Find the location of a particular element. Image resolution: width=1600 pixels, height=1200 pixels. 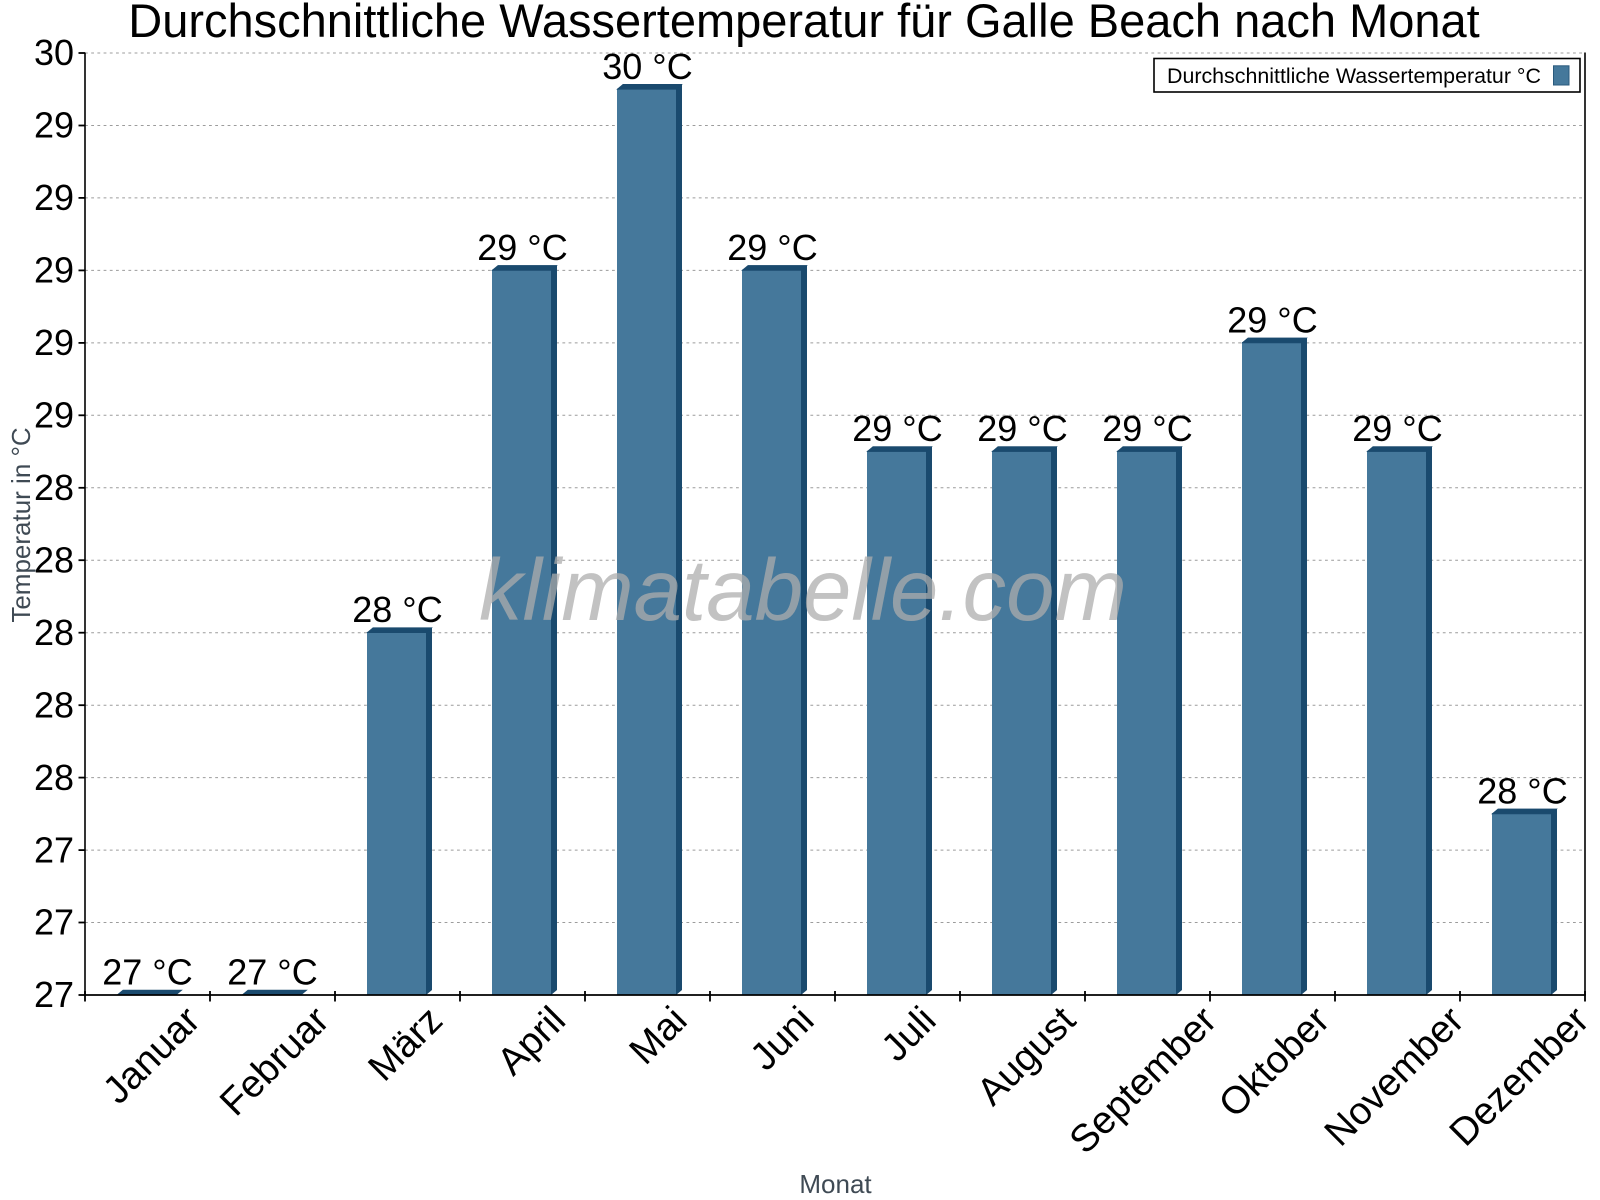

svg-text: Temperatur in °C is located at coordinates (21, 524).